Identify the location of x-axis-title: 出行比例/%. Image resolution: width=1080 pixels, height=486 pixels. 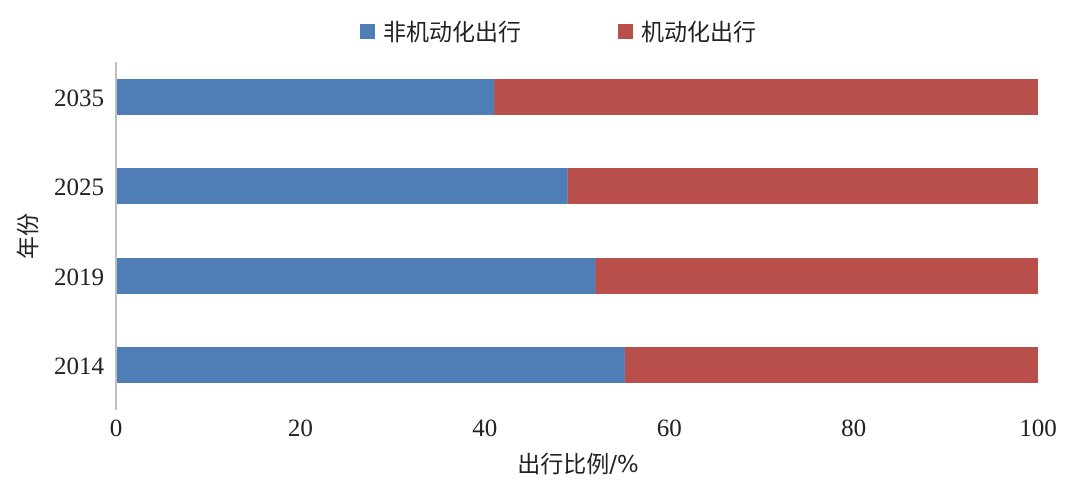
(578, 465).